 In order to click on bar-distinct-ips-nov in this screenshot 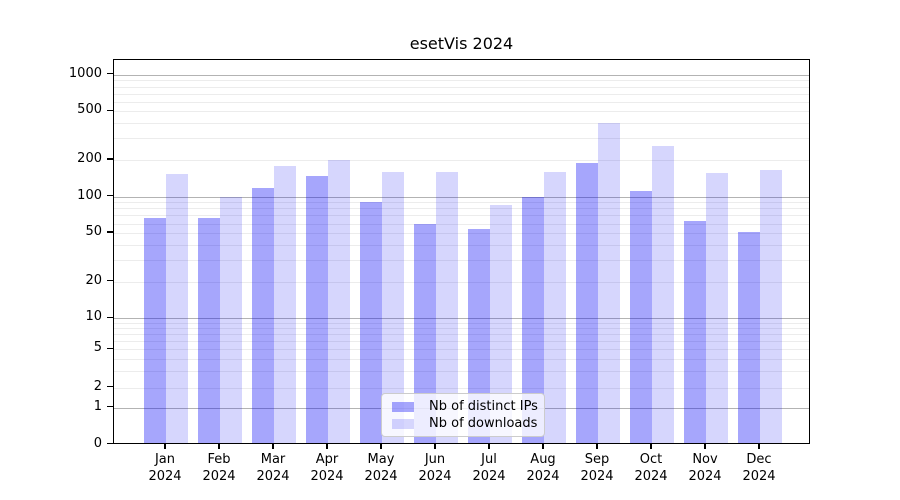, I will do `click(695, 331)`.